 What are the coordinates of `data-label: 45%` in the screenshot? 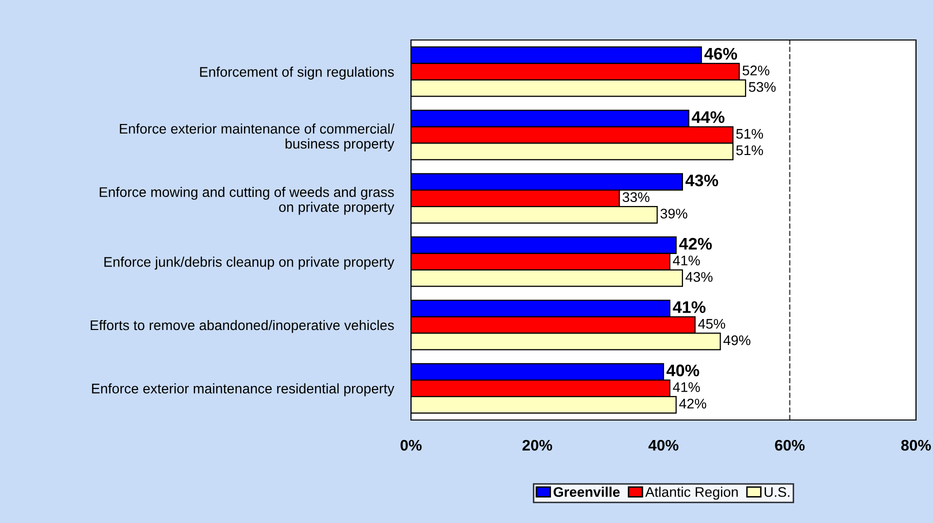 It's located at (712, 323).